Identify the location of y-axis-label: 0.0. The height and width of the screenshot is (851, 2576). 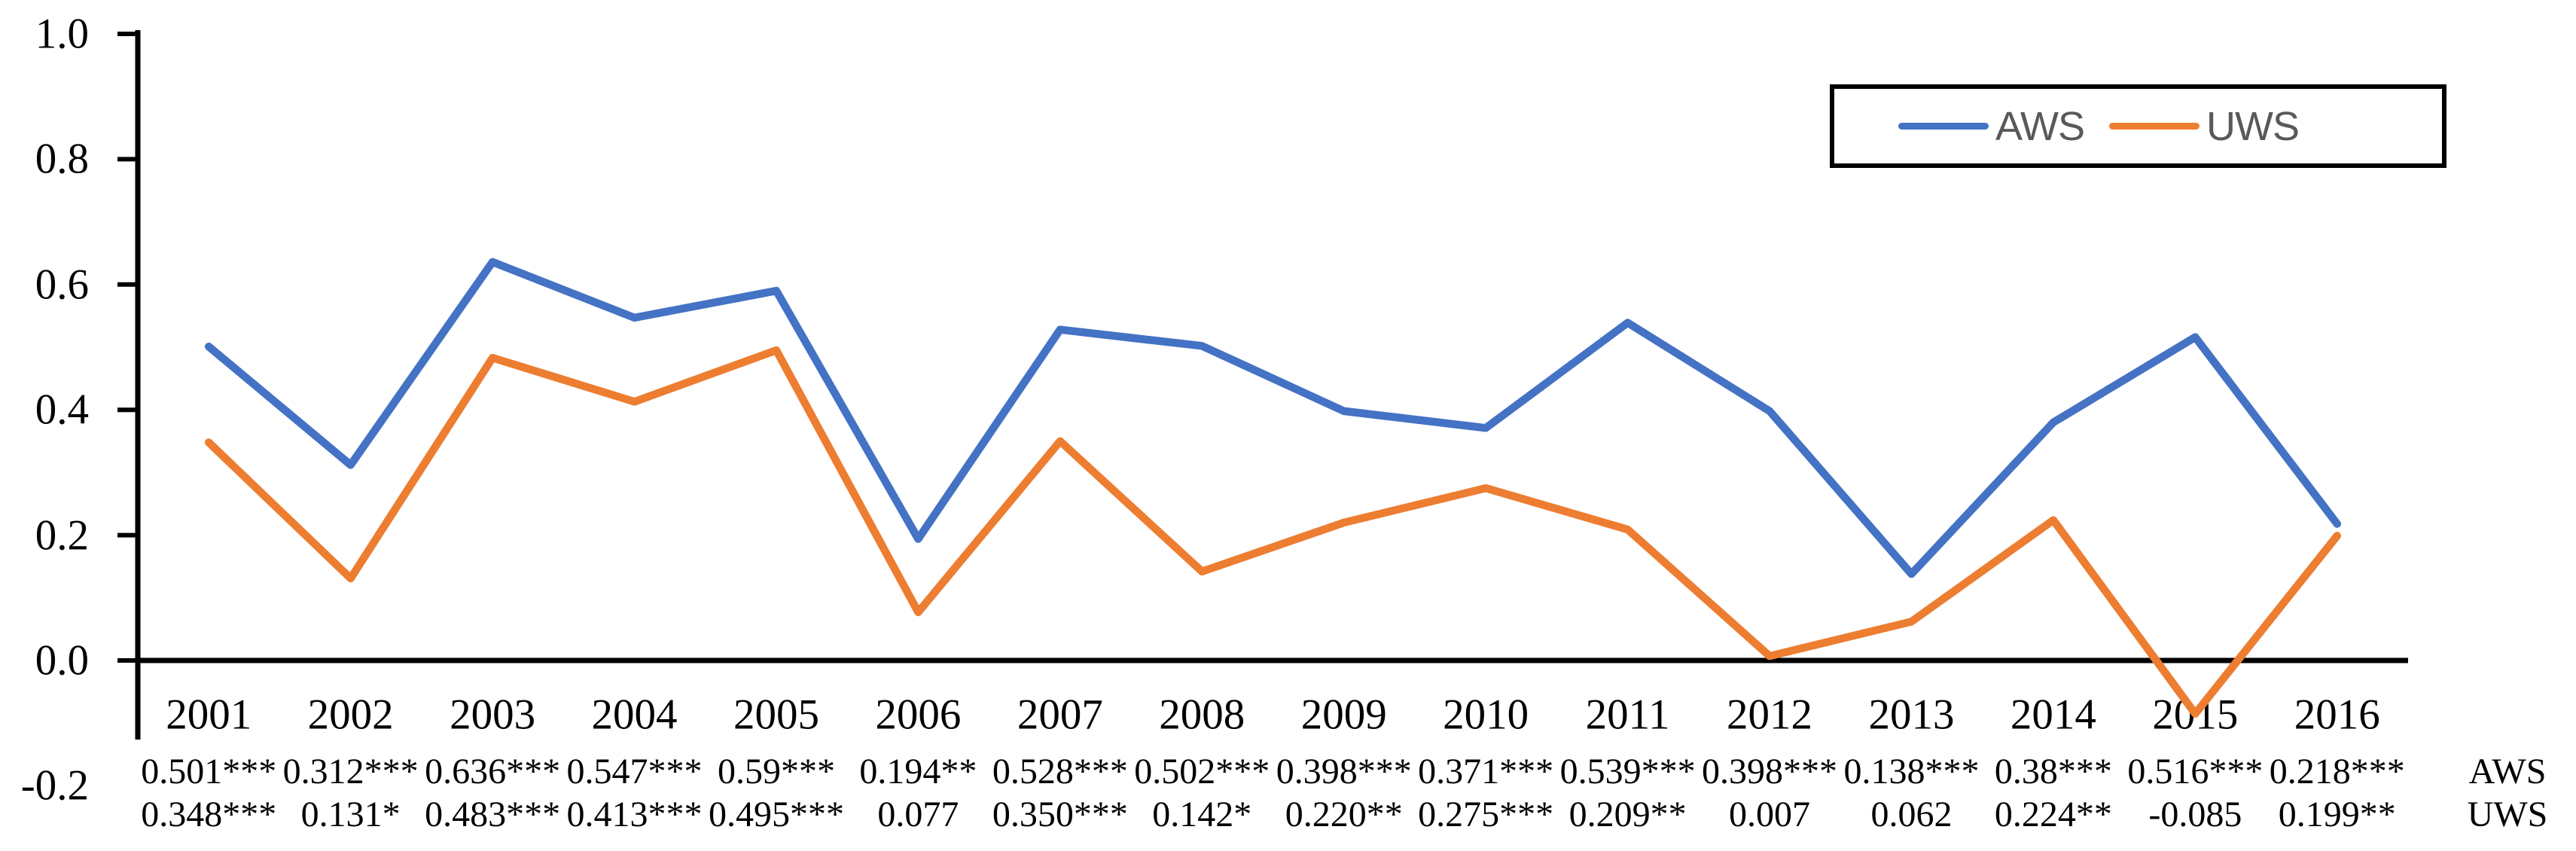
(62, 660).